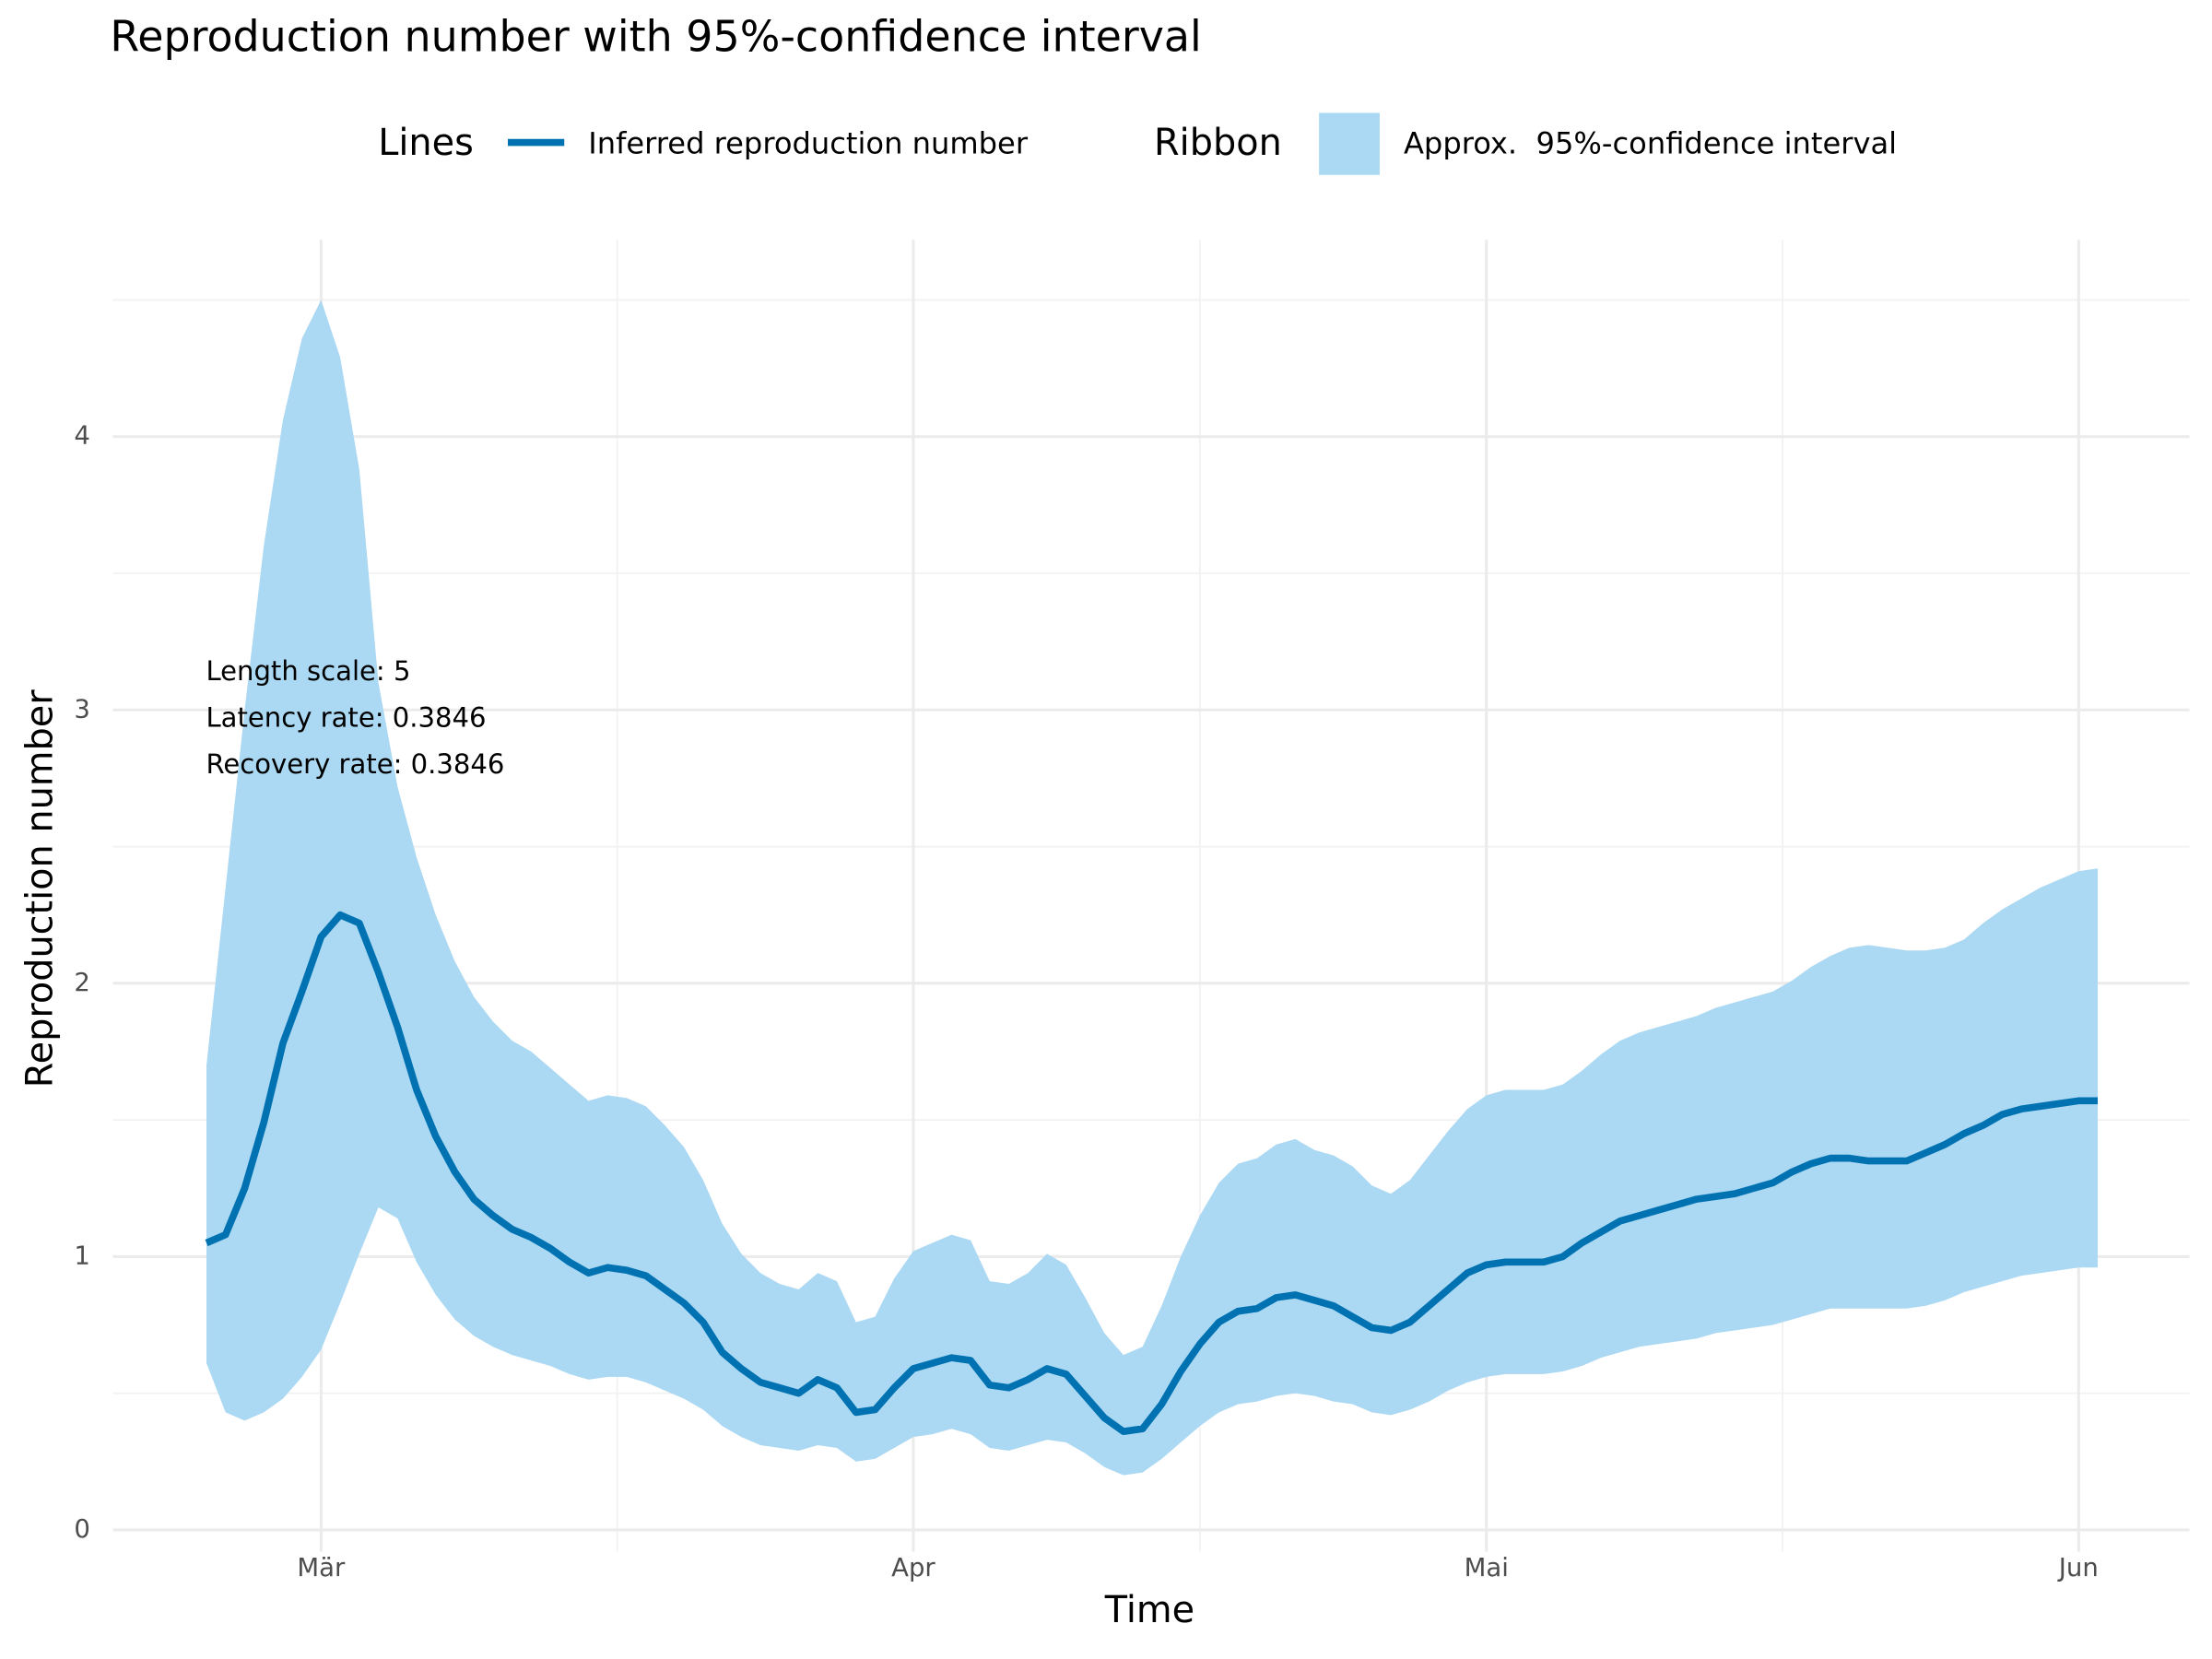  What do you see at coordinates (1487, 1568) in the screenshot?
I see `x-tick-label: Mai` at bounding box center [1487, 1568].